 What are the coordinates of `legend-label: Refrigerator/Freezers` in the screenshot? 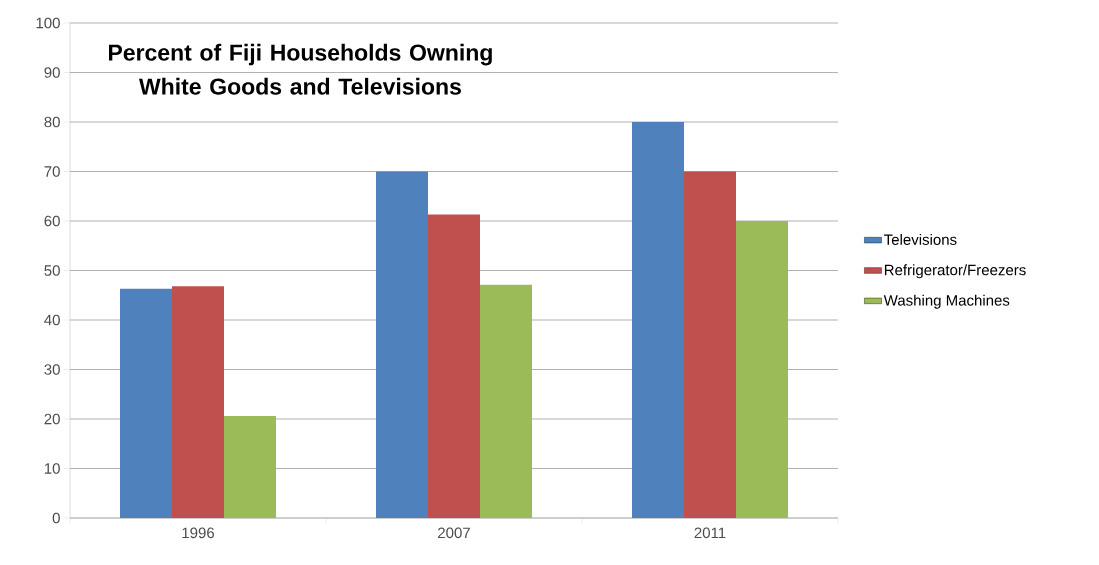 It's located at (955, 271).